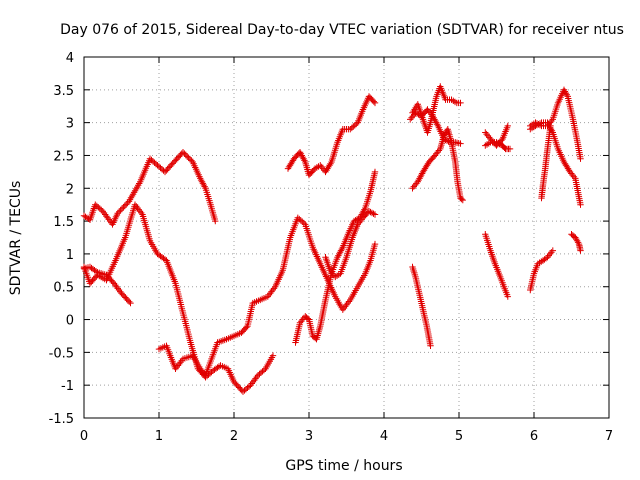  I want to click on x-tick-label: 6, so click(534, 436).